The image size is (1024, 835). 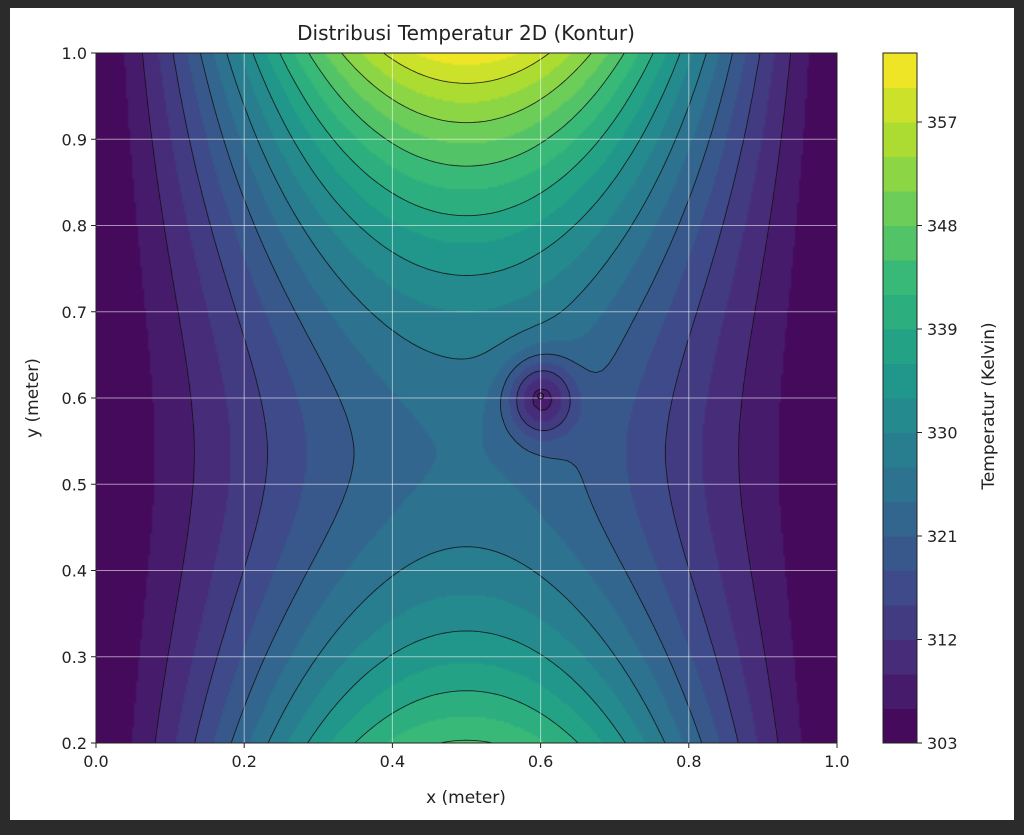 What do you see at coordinates (243, 761) in the screenshot?
I see `x-tick-label: 0.2` at bounding box center [243, 761].